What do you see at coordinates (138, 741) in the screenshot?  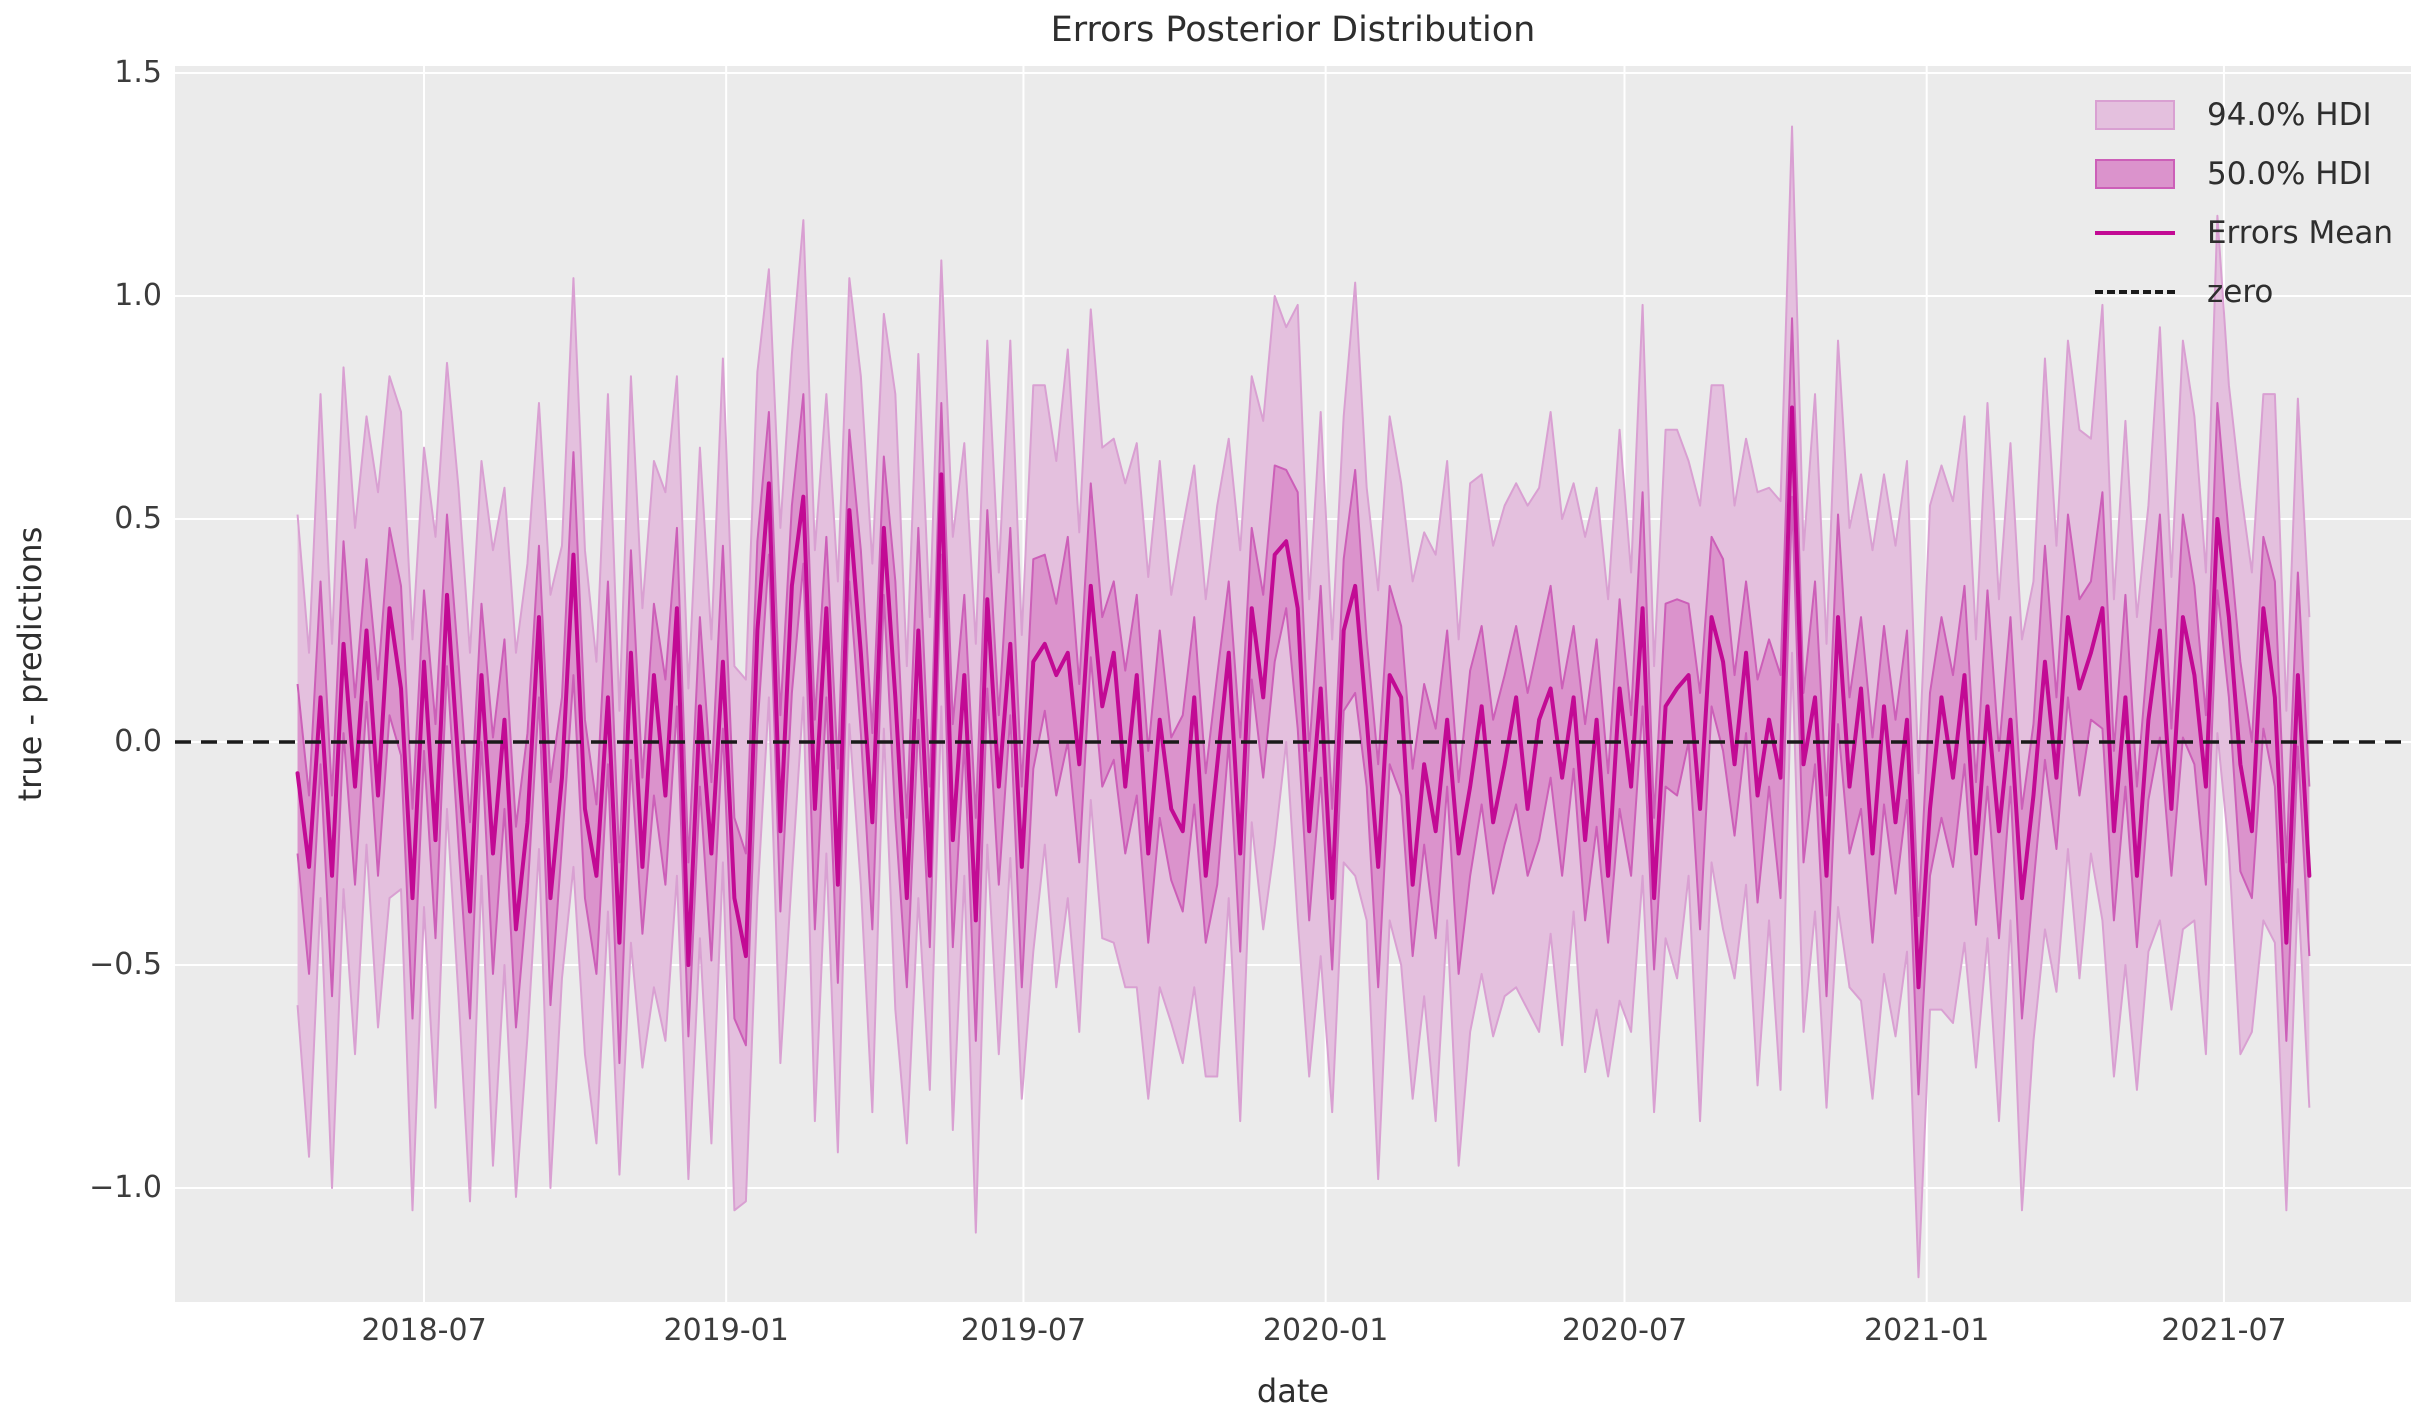 I see `y-tick-label: 0.0` at bounding box center [138, 741].